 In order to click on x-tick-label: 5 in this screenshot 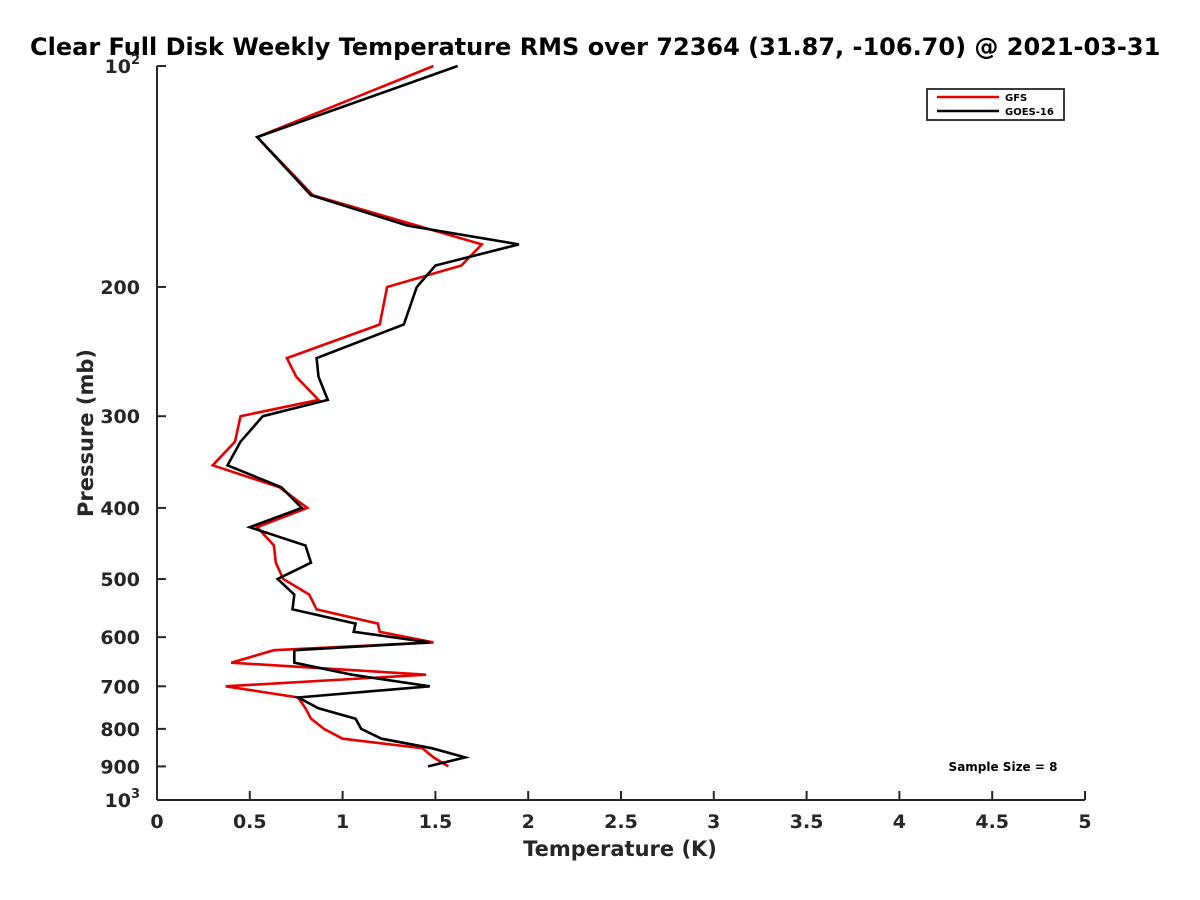, I will do `click(1084, 822)`.